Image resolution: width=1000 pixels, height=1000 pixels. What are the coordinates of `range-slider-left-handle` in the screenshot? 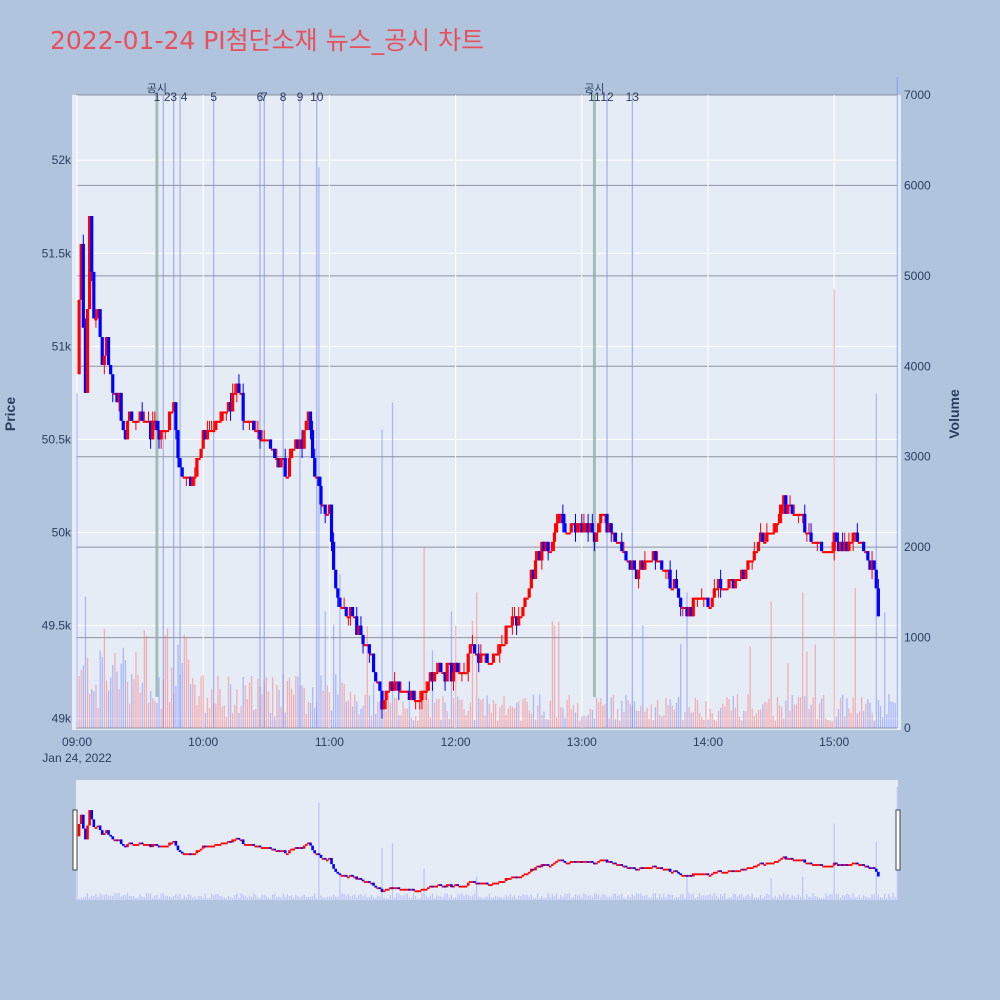 It's located at (75, 840).